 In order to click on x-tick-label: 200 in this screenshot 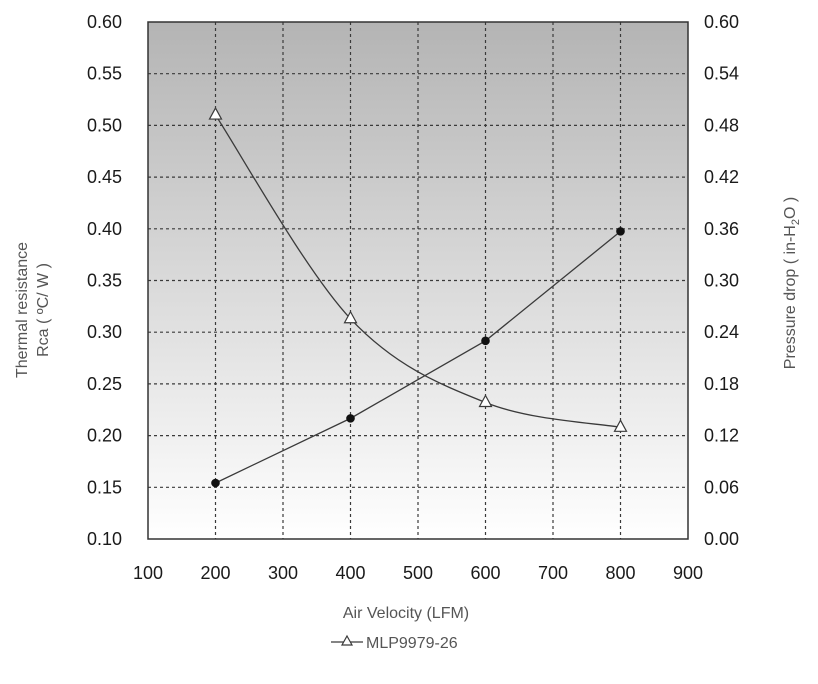, I will do `click(215, 573)`.